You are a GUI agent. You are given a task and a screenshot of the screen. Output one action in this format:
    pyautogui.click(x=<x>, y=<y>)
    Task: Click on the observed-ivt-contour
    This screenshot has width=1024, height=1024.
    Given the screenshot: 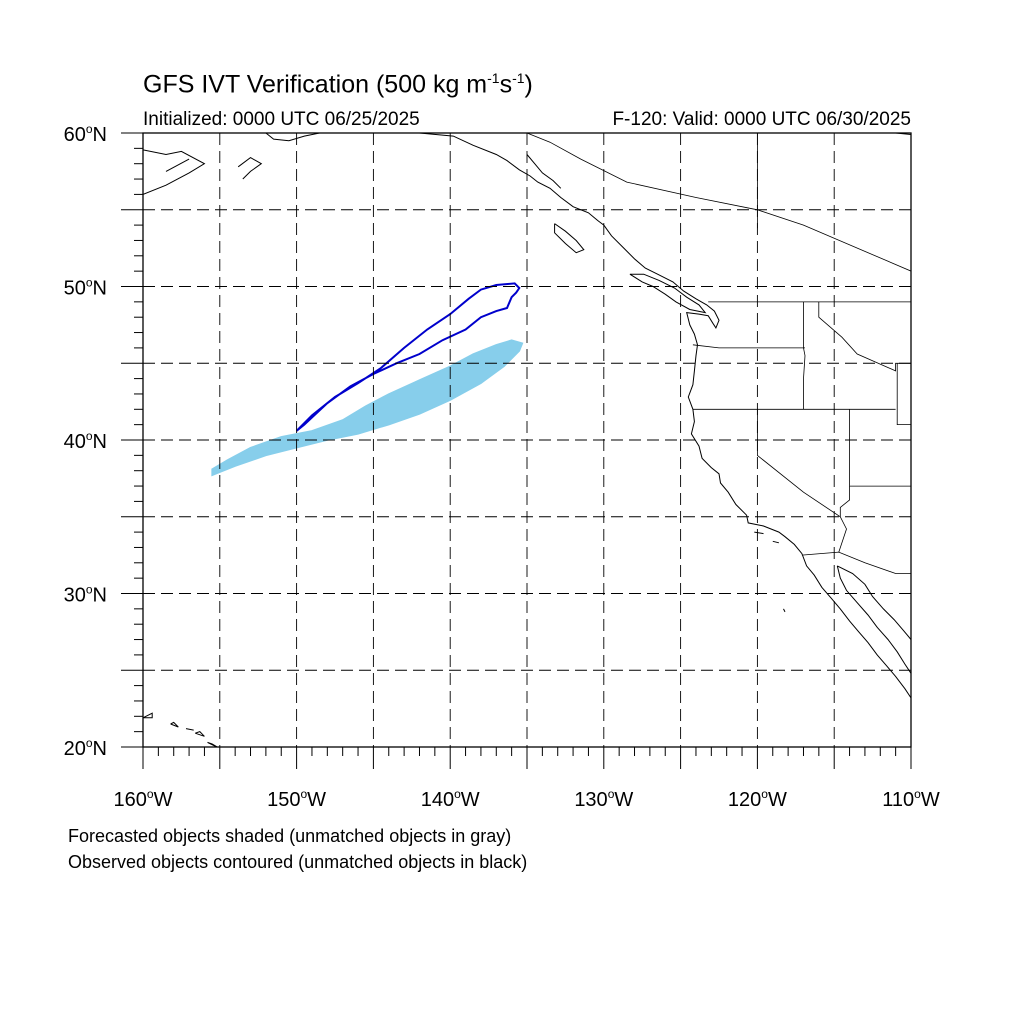 What is the action you would take?
    pyautogui.click(x=408, y=357)
    